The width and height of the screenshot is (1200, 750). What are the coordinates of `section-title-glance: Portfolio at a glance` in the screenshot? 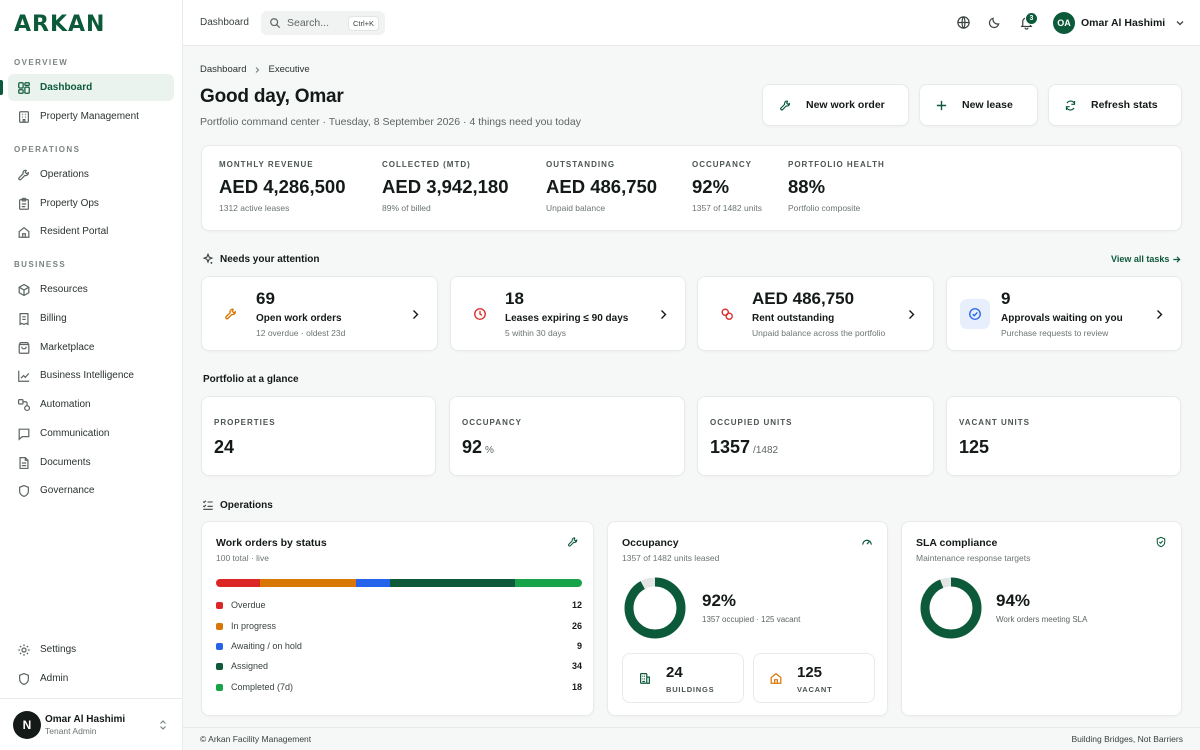 It's located at (251, 379).